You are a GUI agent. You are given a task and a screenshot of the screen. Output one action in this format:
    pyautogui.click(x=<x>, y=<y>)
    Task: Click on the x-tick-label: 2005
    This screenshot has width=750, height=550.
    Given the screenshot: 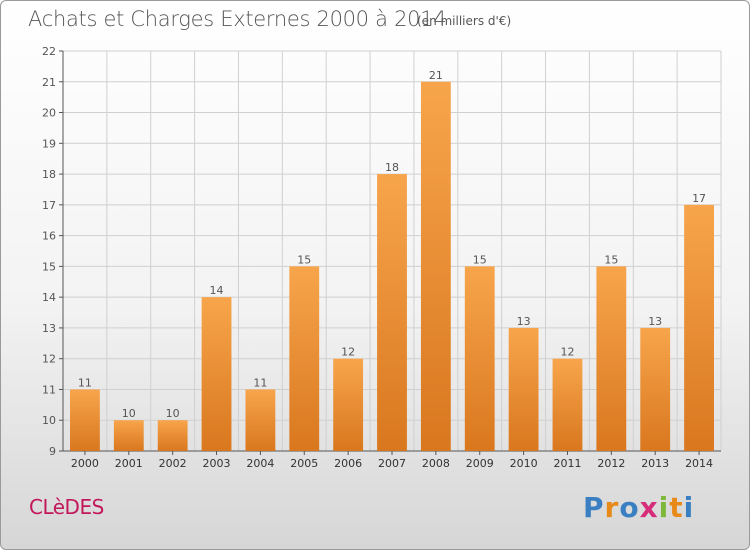 What is the action you would take?
    pyautogui.click(x=304, y=463)
    